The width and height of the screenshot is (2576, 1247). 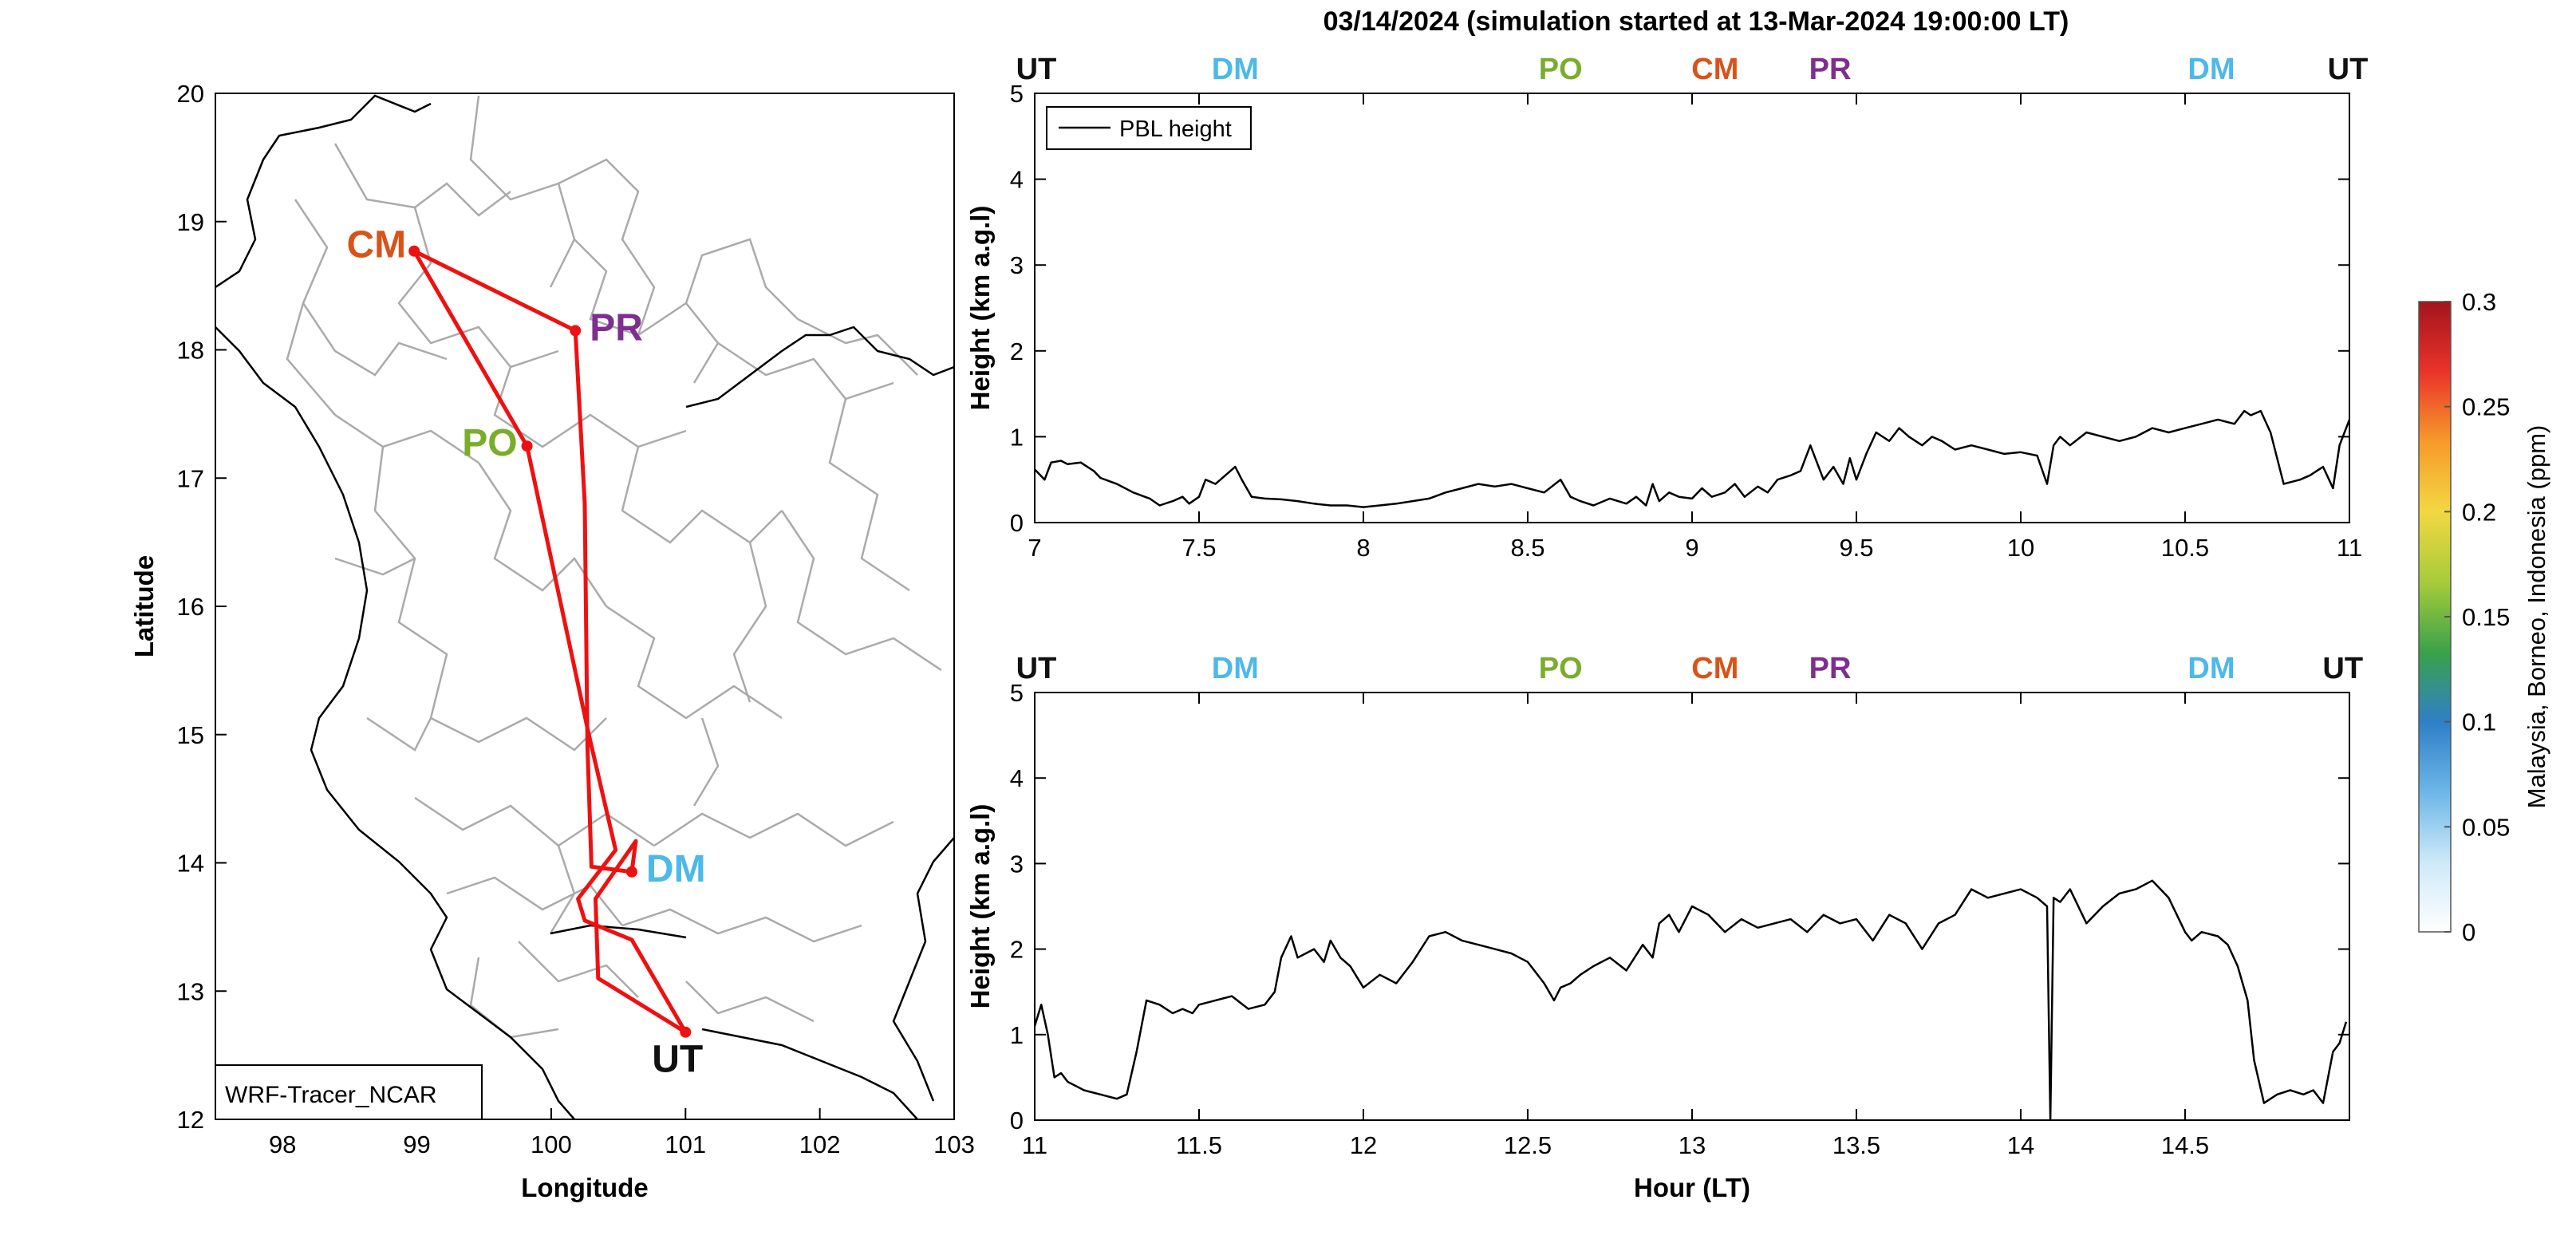 What do you see at coordinates (980, 907) in the screenshot?
I see `bottom-panel-ylabel: Height (km a.g.l)` at bounding box center [980, 907].